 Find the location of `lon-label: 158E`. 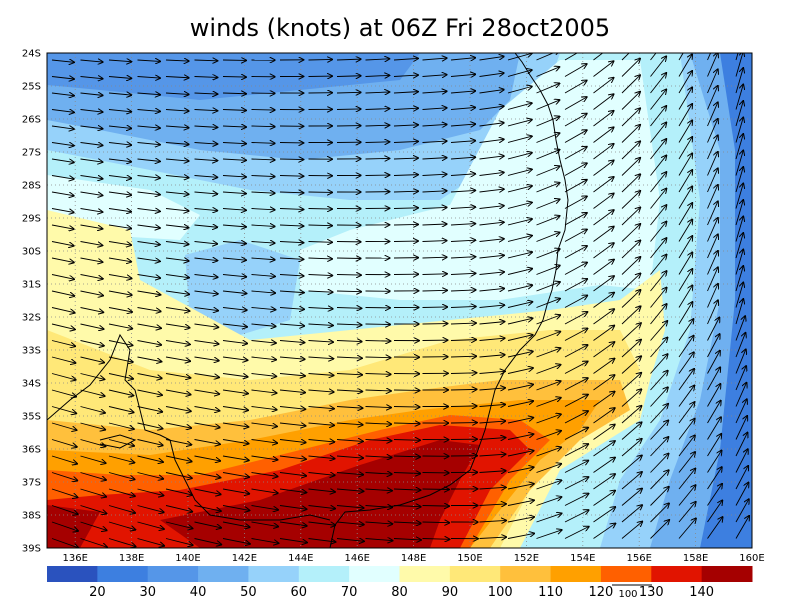

lon-label: 158E is located at coordinates (695, 558).